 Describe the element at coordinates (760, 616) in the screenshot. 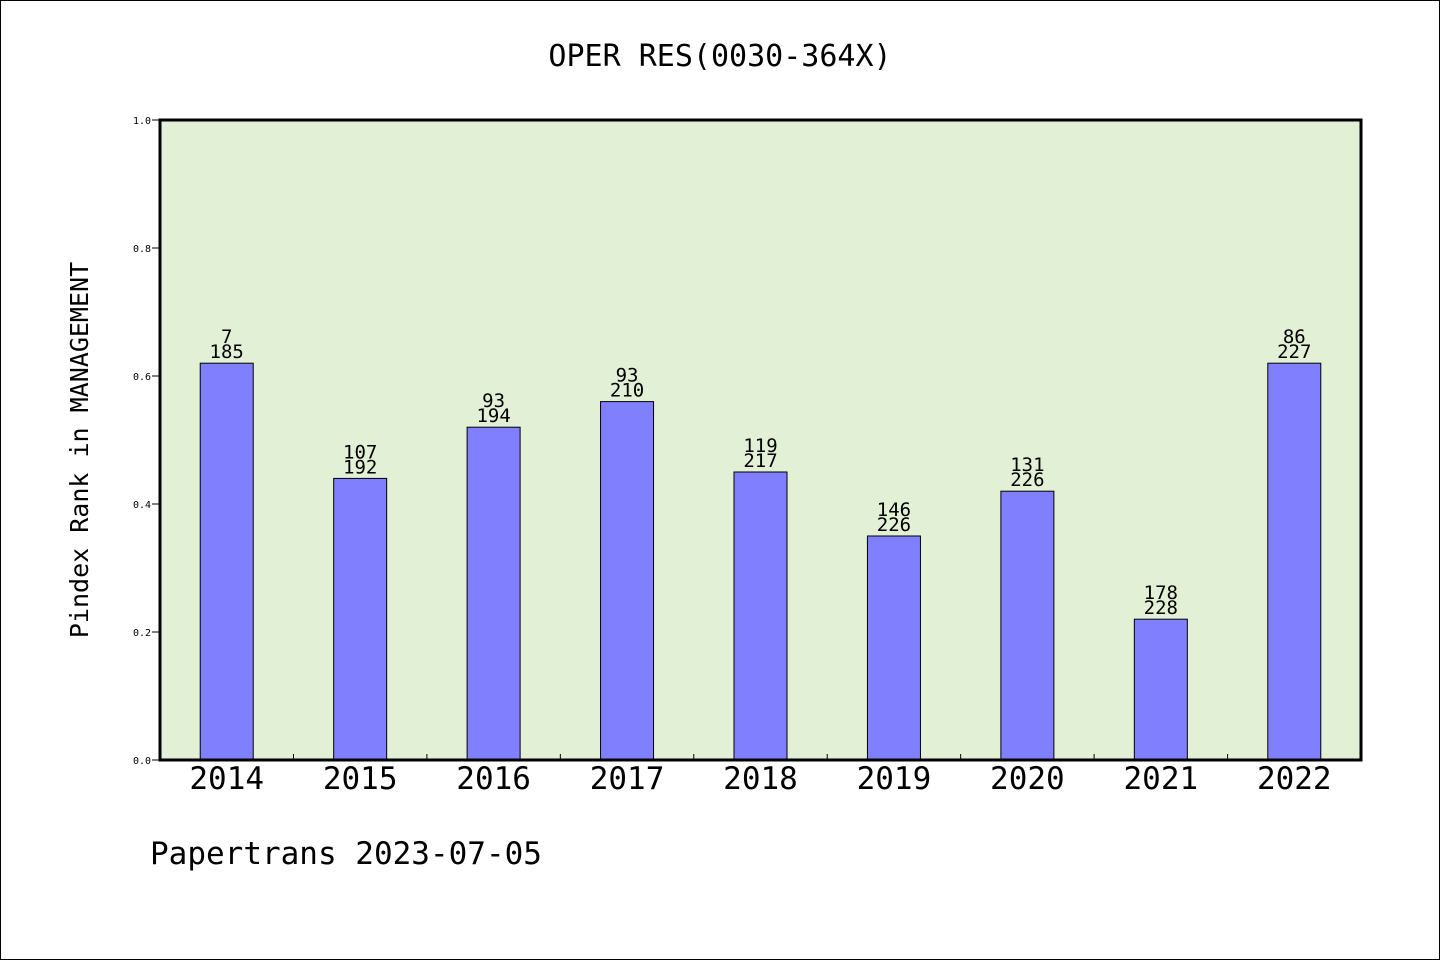

I see `bar-2018` at that location.